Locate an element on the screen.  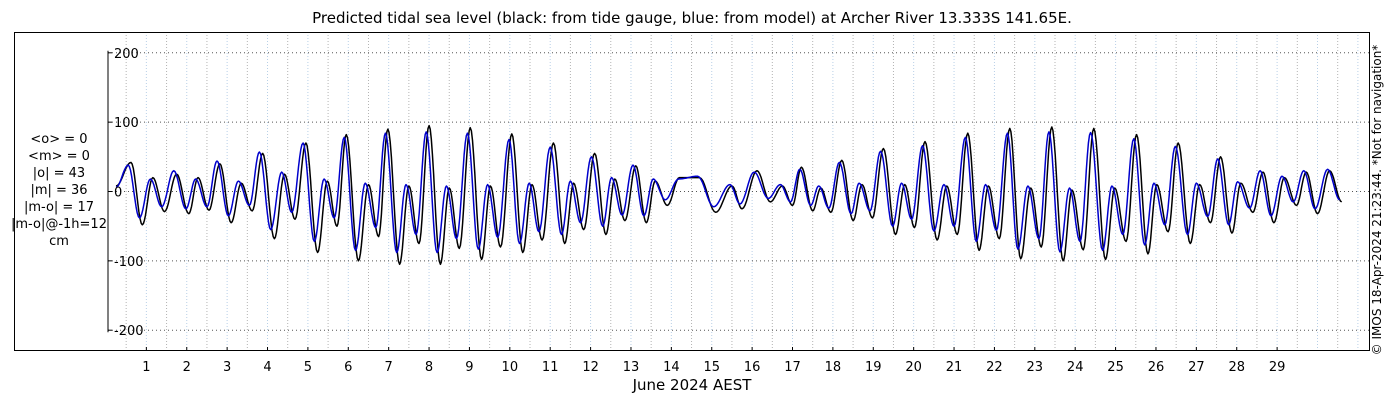
x-tick-label: 24 is located at coordinates (1075, 367).